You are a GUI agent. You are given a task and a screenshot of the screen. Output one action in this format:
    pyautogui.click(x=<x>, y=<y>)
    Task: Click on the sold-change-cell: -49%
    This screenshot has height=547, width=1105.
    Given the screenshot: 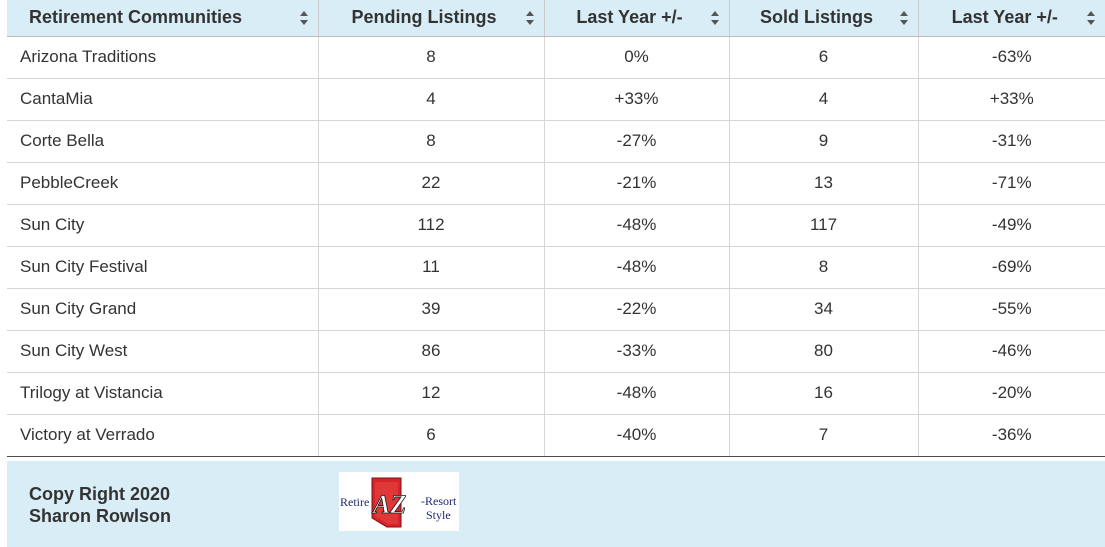 What is the action you would take?
    pyautogui.click(x=1011, y=225)
    